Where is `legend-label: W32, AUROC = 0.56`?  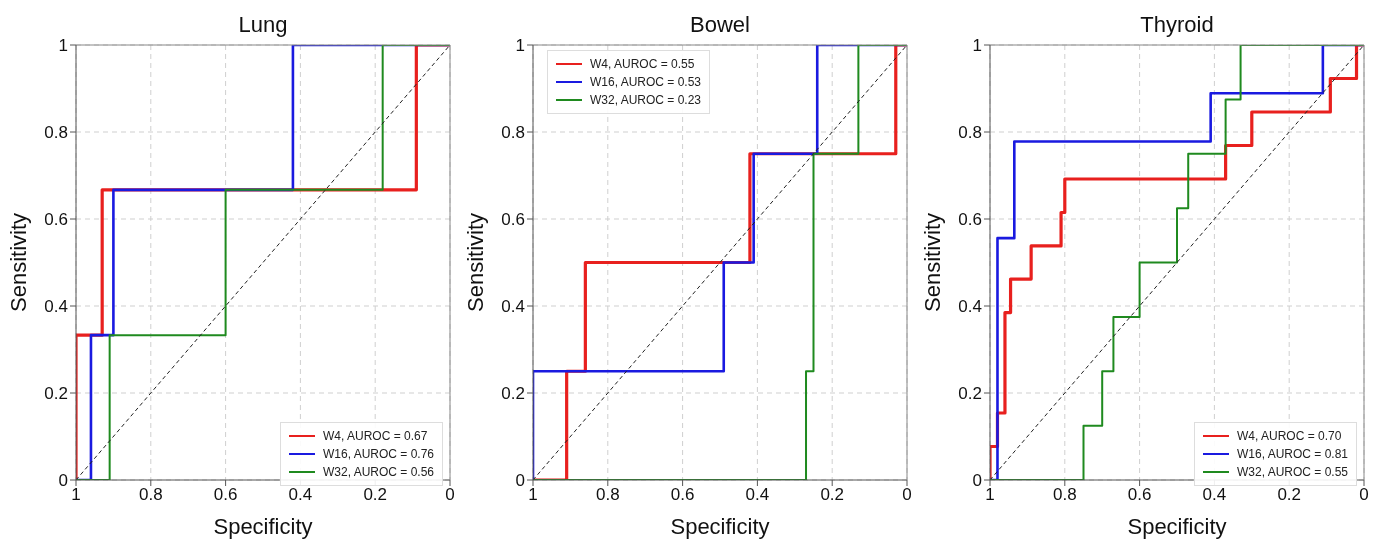
legend-label: W32, AUROC = 0.56 is located at coordinates (378, 472).